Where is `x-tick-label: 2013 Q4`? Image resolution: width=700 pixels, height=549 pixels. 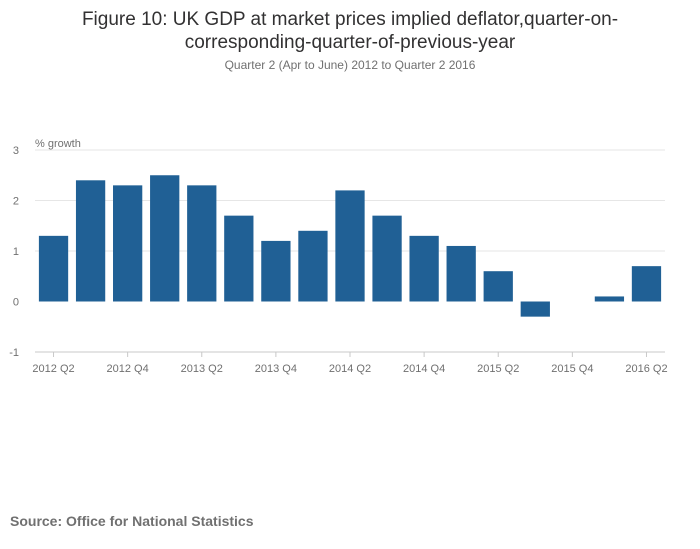 x-tick-label: 2013 Q4 is located at coordinates (276, 369).